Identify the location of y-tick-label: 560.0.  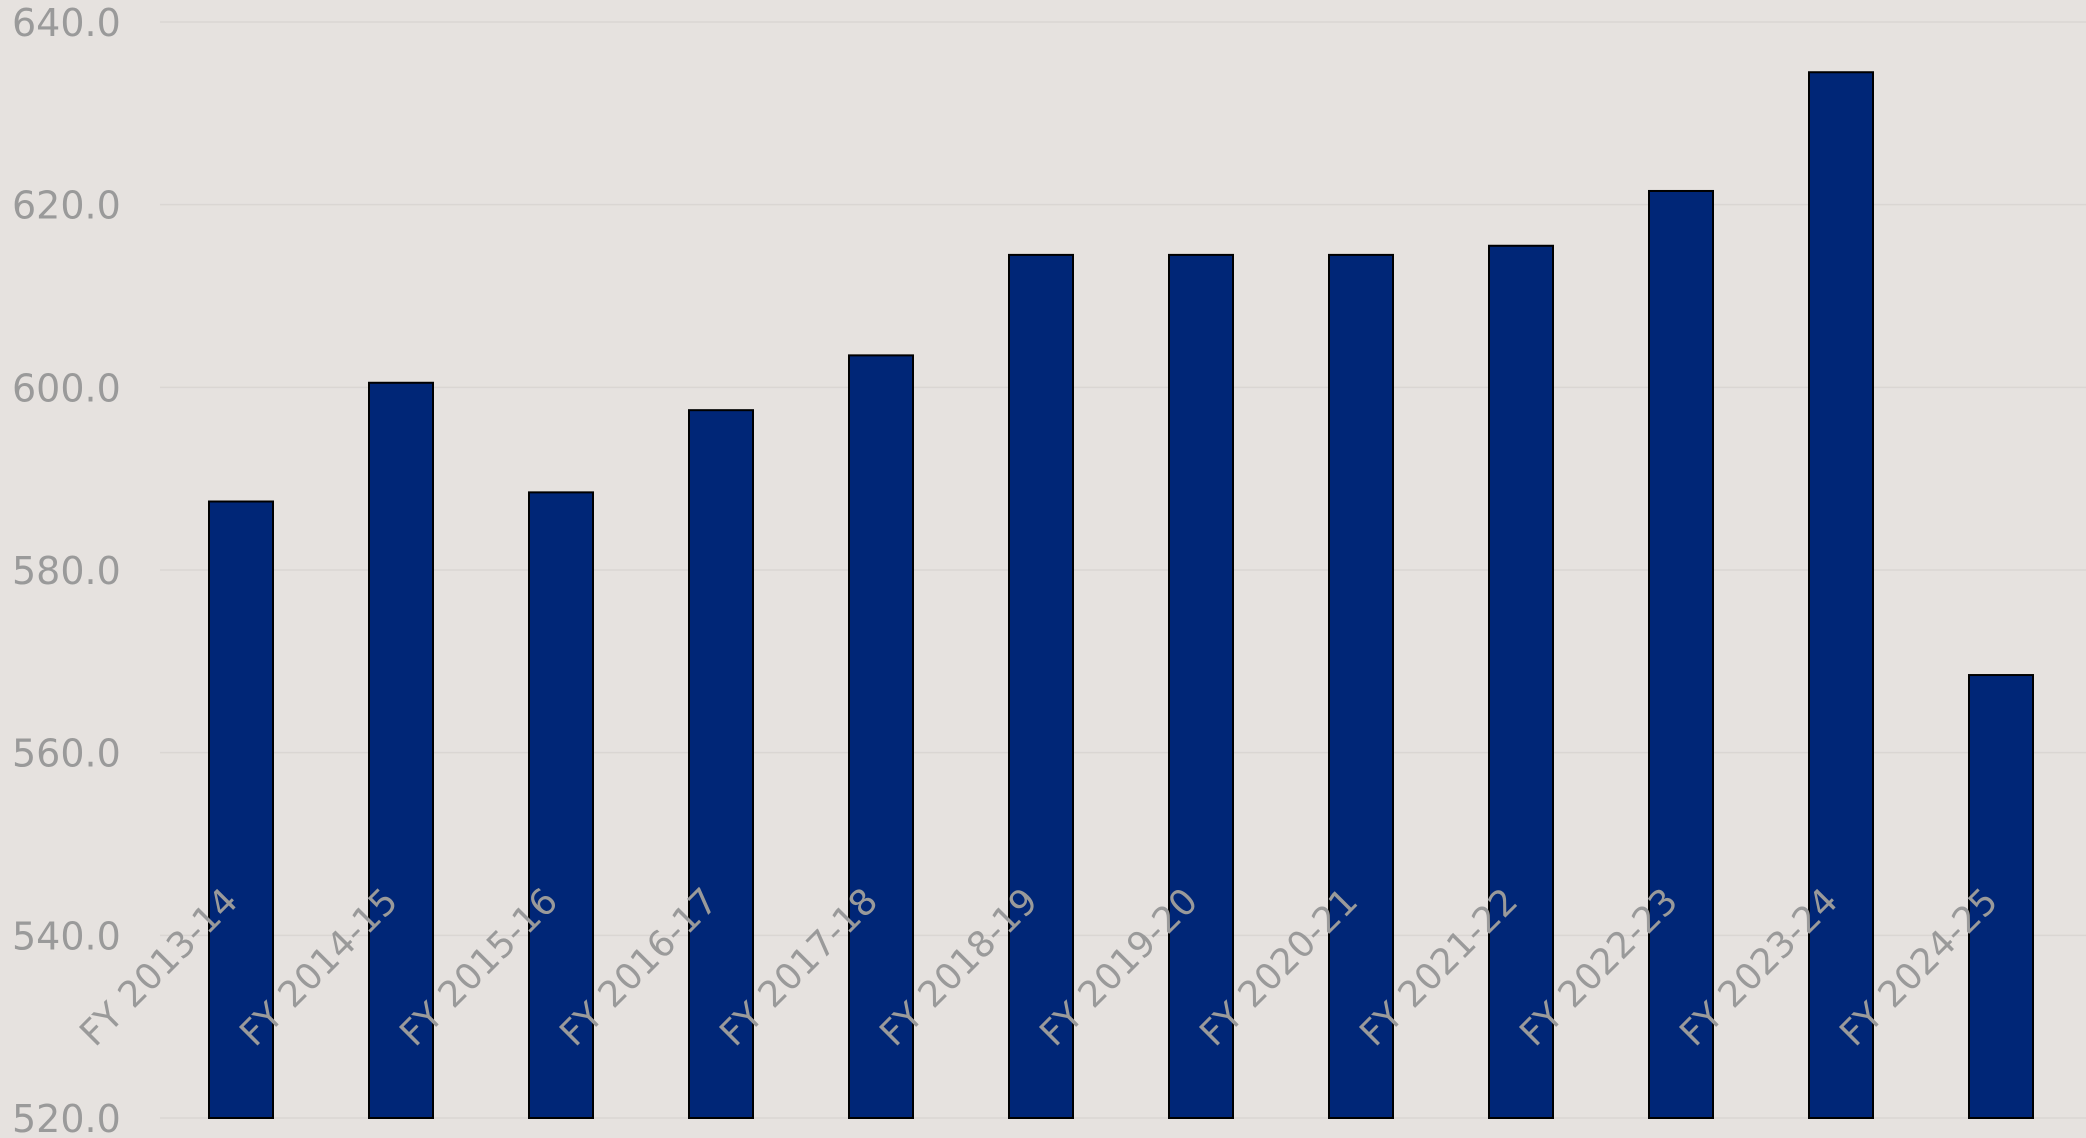
(66, 754).